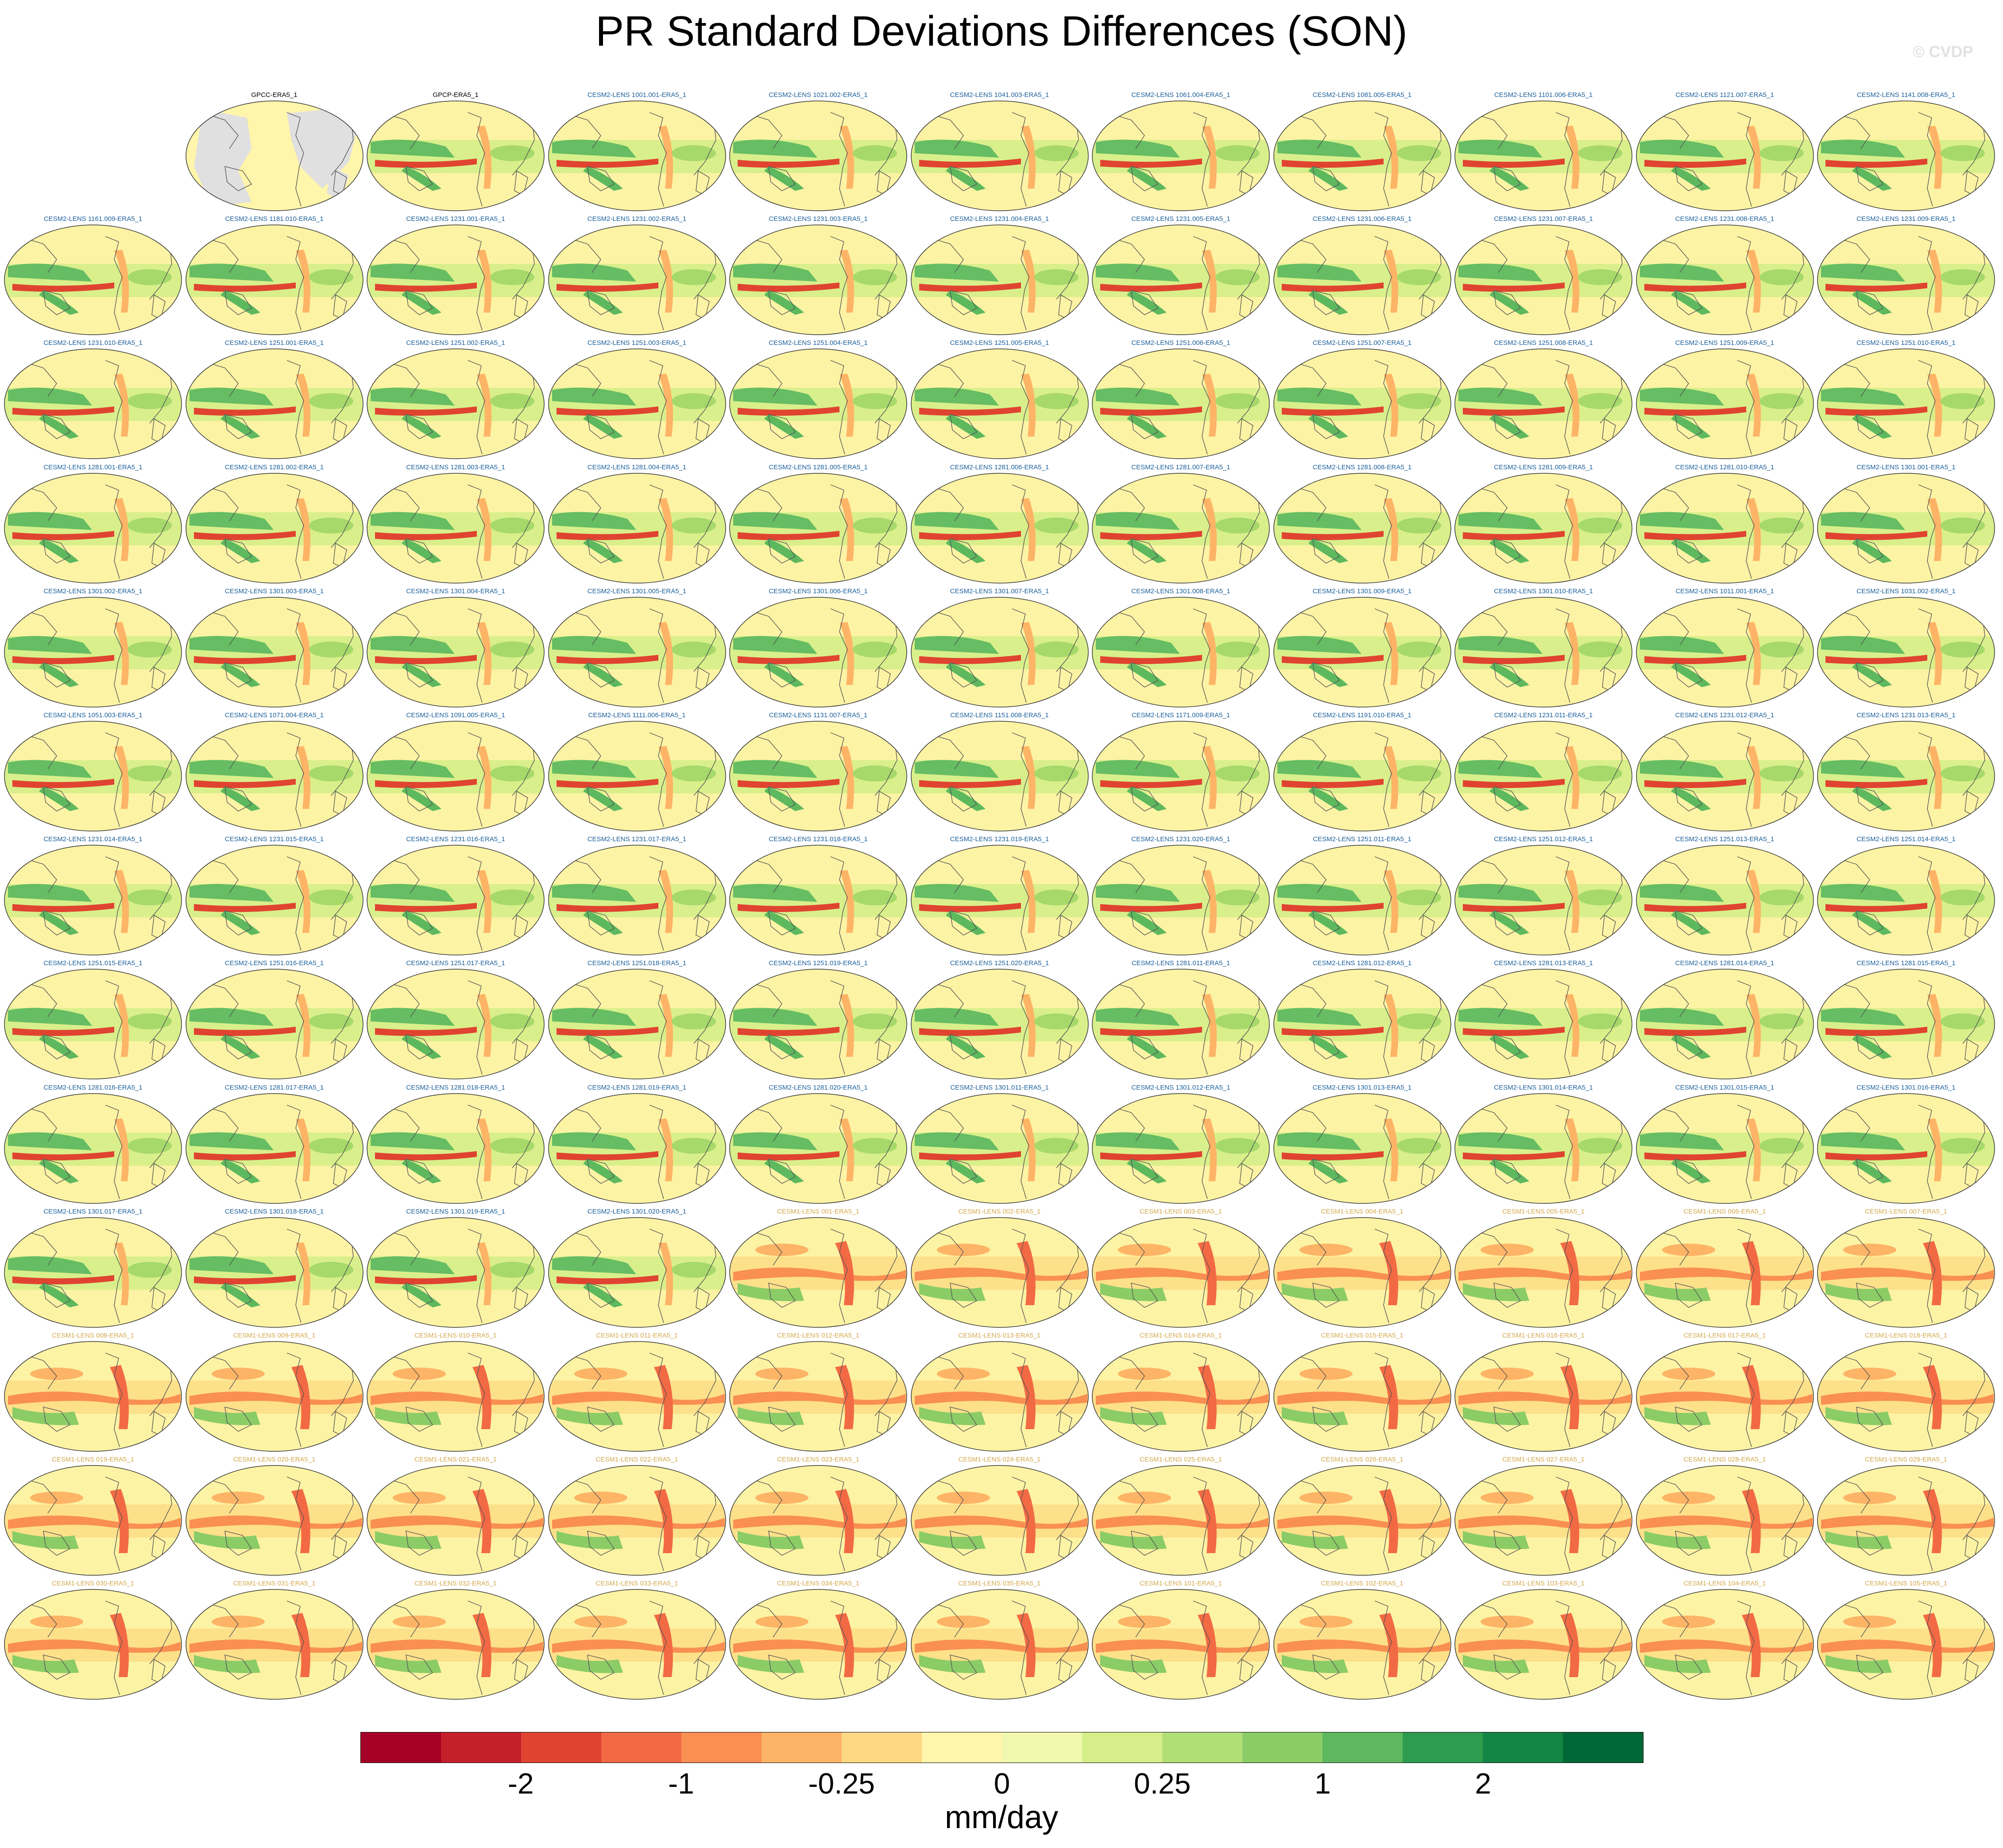  What do you see at coordinates (274, 715) in the screenshot?
I see `panel-title: CESM2-LENS 1071.004-ERA5_1` at bounding box center [274, 715].